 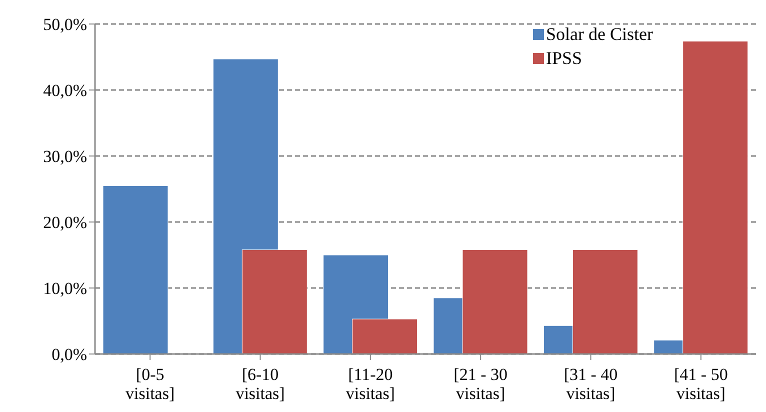 What do you see at coordinates (65, 90) in the screenshot?
I see `y-tick-label: 40,0%` at bounding box center [65, 90].